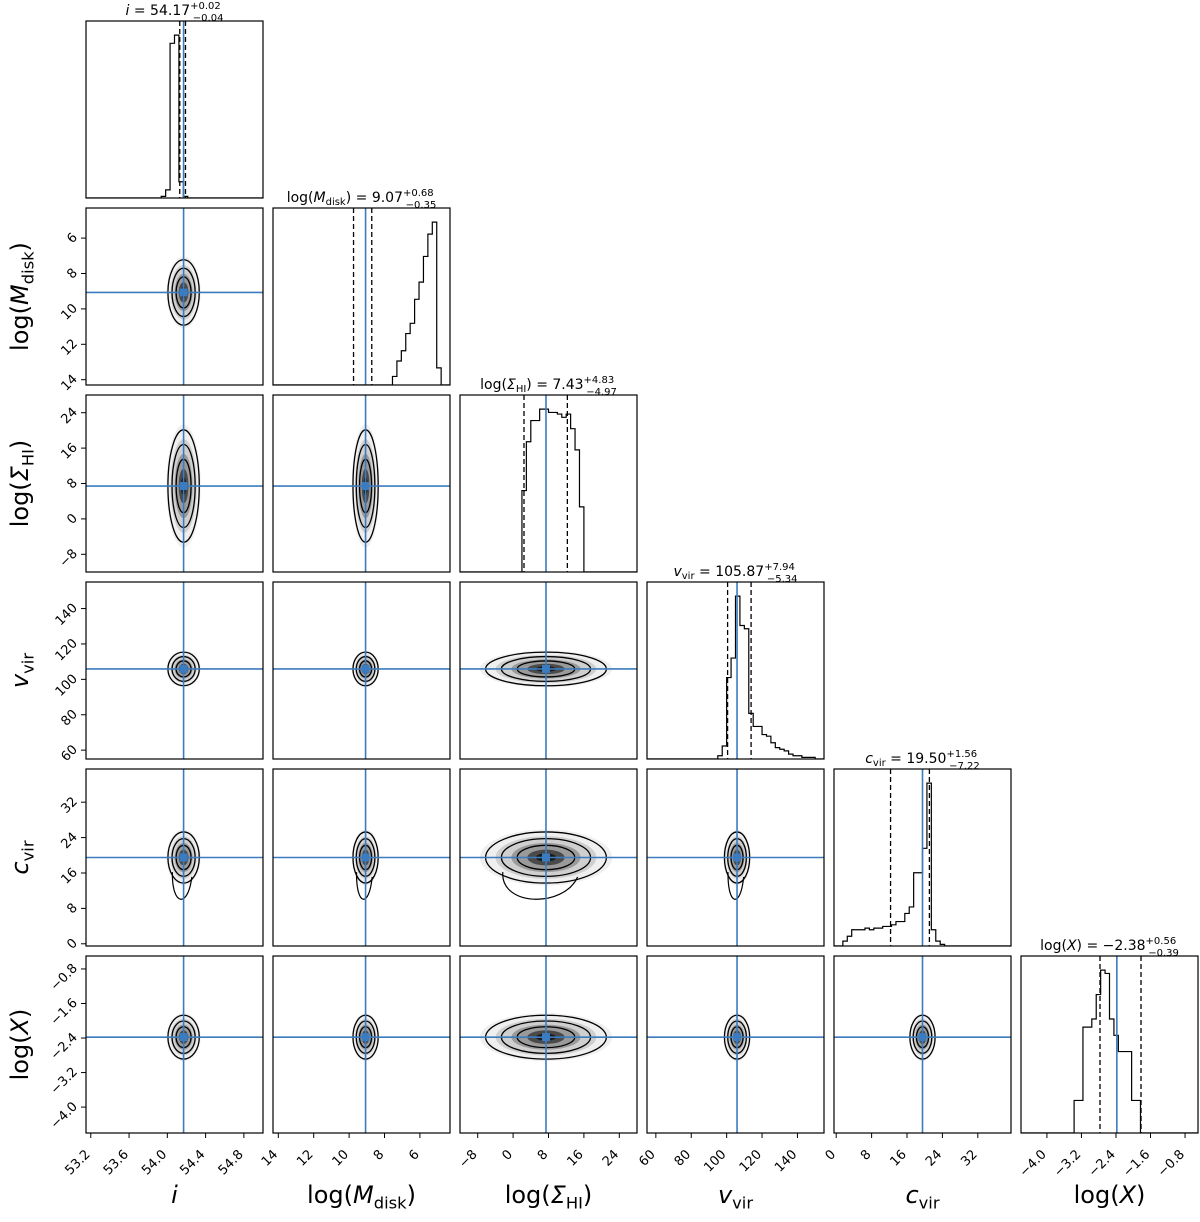 The height and width of the screenshot is (1222, 1200). What do you see at coordinates (174, 116) in the screenshot?
I see `histogram-i` at bounding box center [174, 116].